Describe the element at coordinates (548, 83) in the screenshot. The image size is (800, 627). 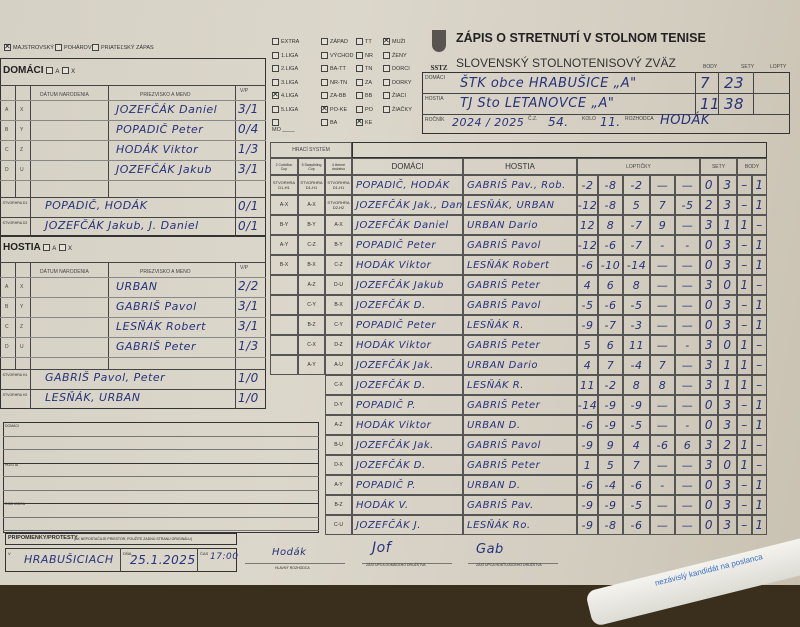
I see `home-team-name: ŠTK obce HRABUŠICE „A"` at that location.